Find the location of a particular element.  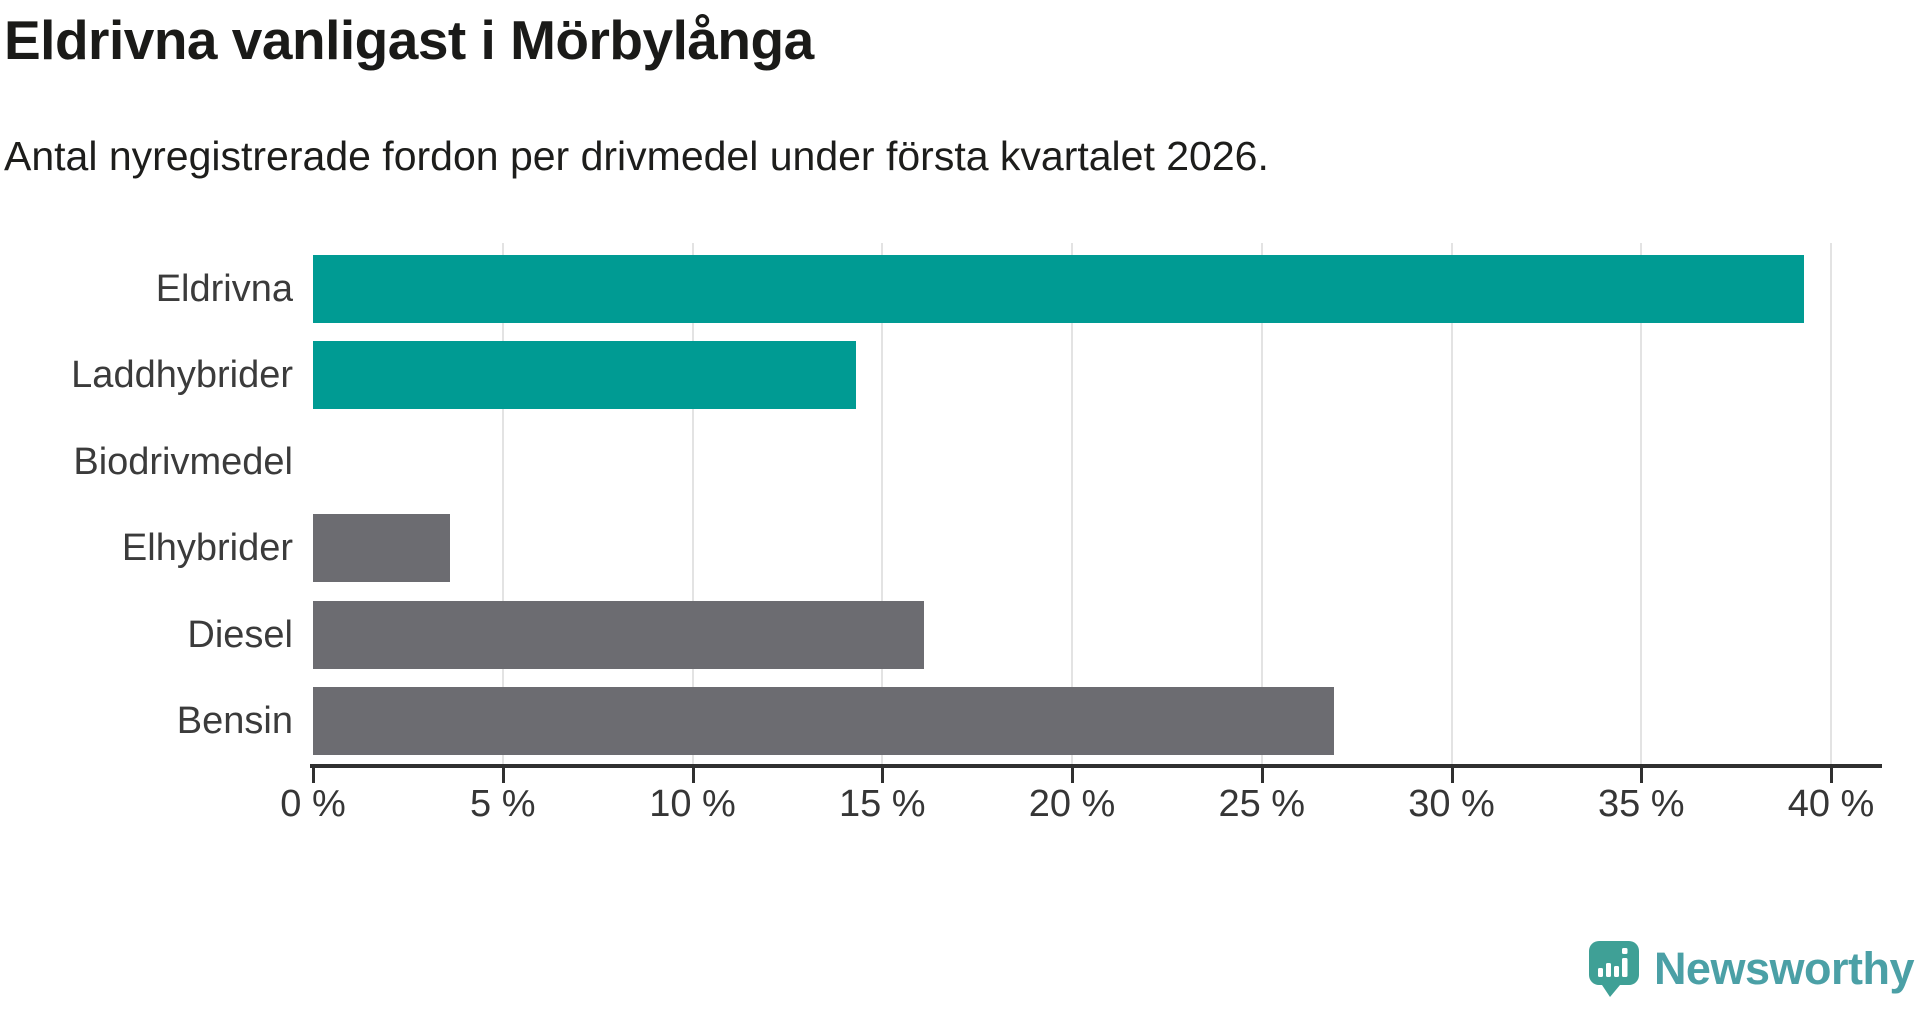

x-axis-tick-label: 0 % is located at coordinates (313, 804).